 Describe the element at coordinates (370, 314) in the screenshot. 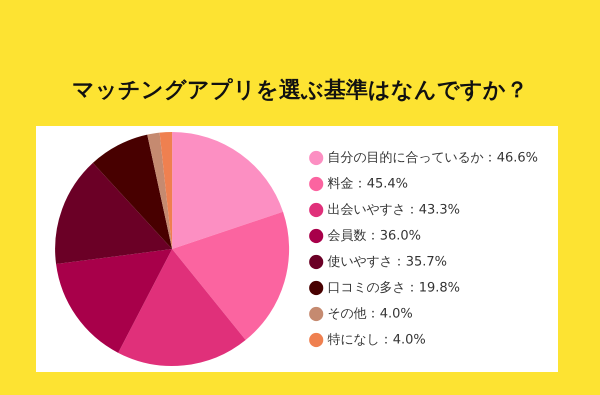

I see `legend-label: その他：4.0%` at that location.